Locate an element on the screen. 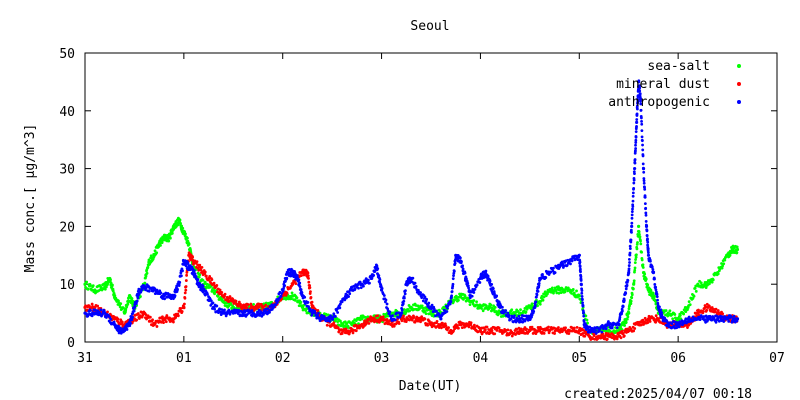 The image size is (800, 400). y-tick-label: 0 is located at coordinates (71, 343).